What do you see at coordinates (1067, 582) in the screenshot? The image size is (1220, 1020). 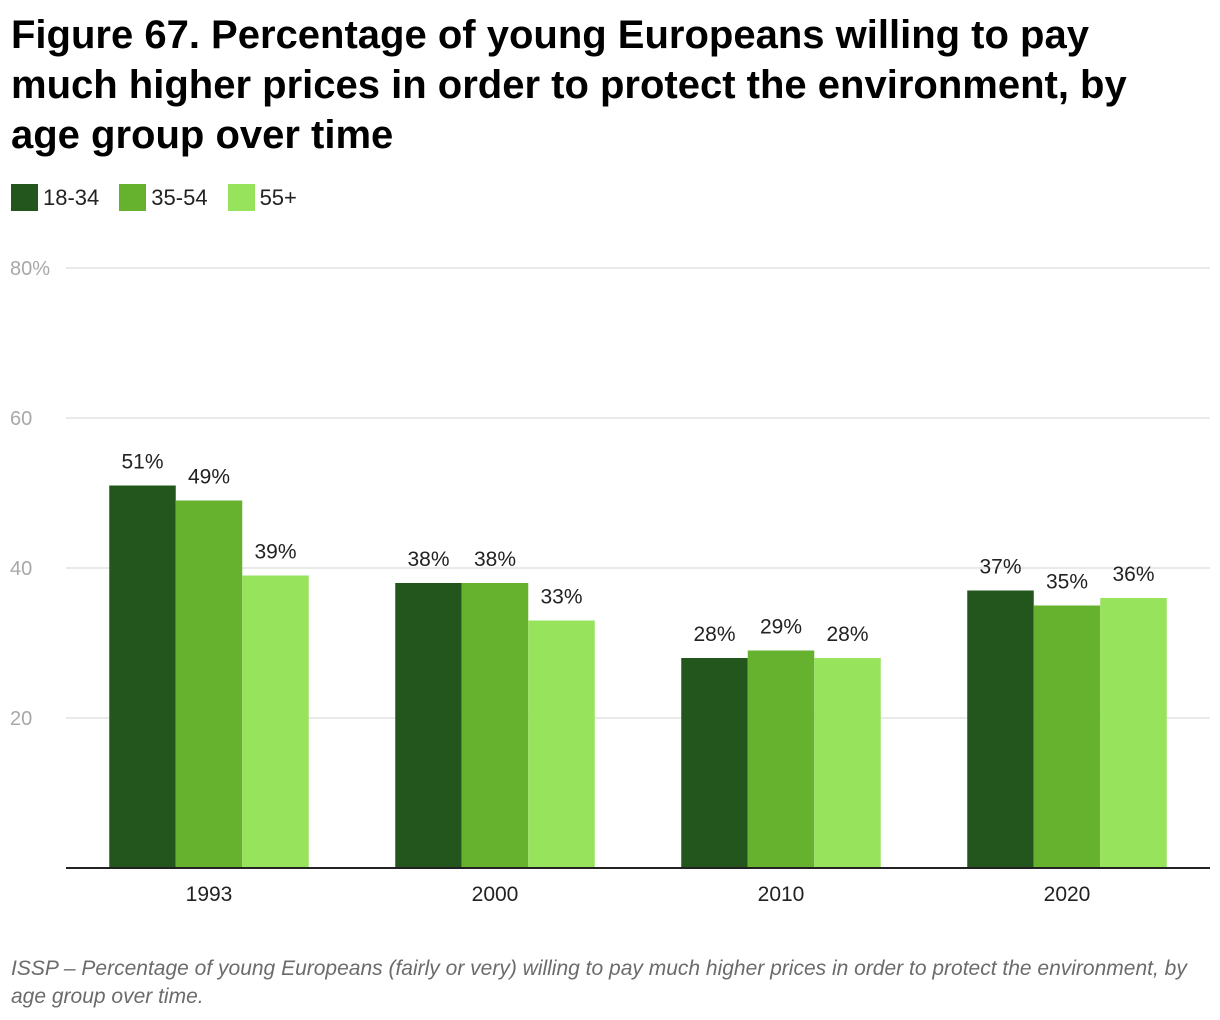 I see `data-label: 35%` at bounding box center [1067, 582].